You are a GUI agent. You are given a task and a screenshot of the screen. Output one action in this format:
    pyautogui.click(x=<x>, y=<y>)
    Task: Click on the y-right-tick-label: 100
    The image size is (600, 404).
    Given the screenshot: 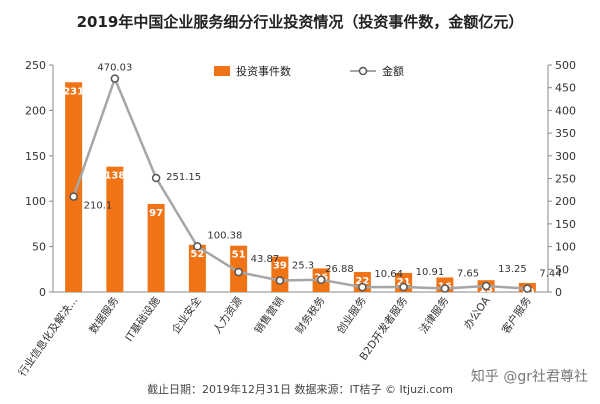 What is the action you would take?
    pyautogui.click(x=565, y=247)
    